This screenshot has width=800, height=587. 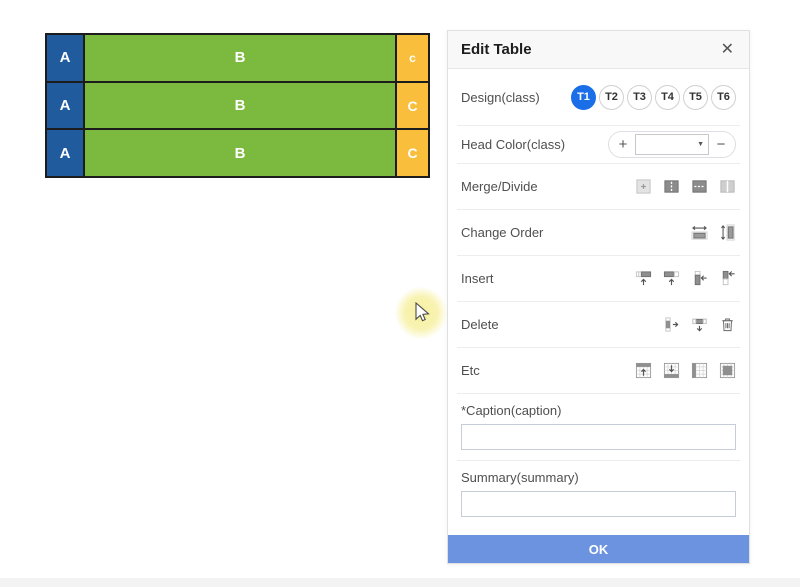 What do you see at coordinates (422, 312) in the screenshot?
I see `mouse-cursor` at bounding box center [422, 312].